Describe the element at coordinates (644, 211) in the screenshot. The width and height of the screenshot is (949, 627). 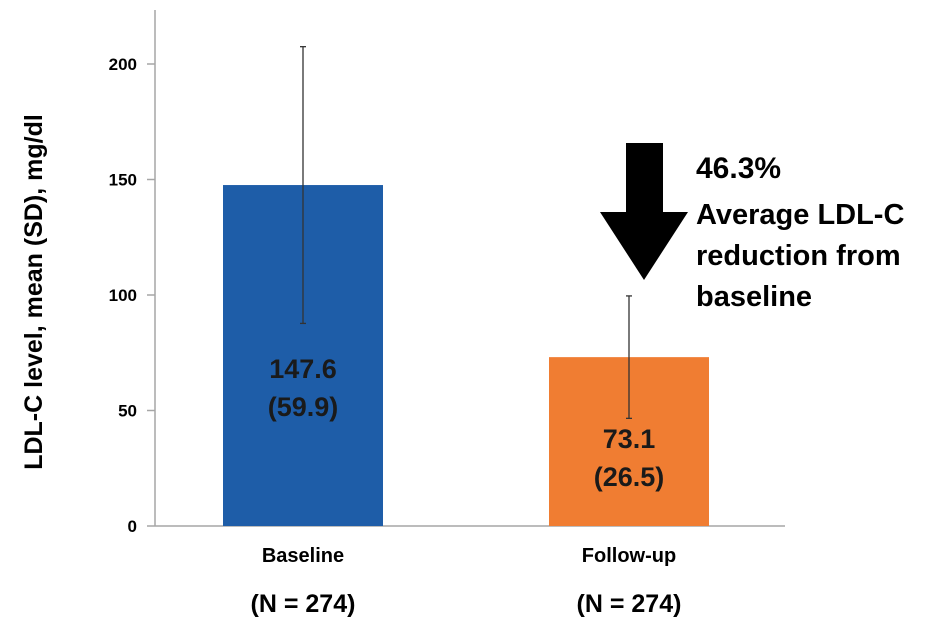
I see `down-arrow-icon` at that location.